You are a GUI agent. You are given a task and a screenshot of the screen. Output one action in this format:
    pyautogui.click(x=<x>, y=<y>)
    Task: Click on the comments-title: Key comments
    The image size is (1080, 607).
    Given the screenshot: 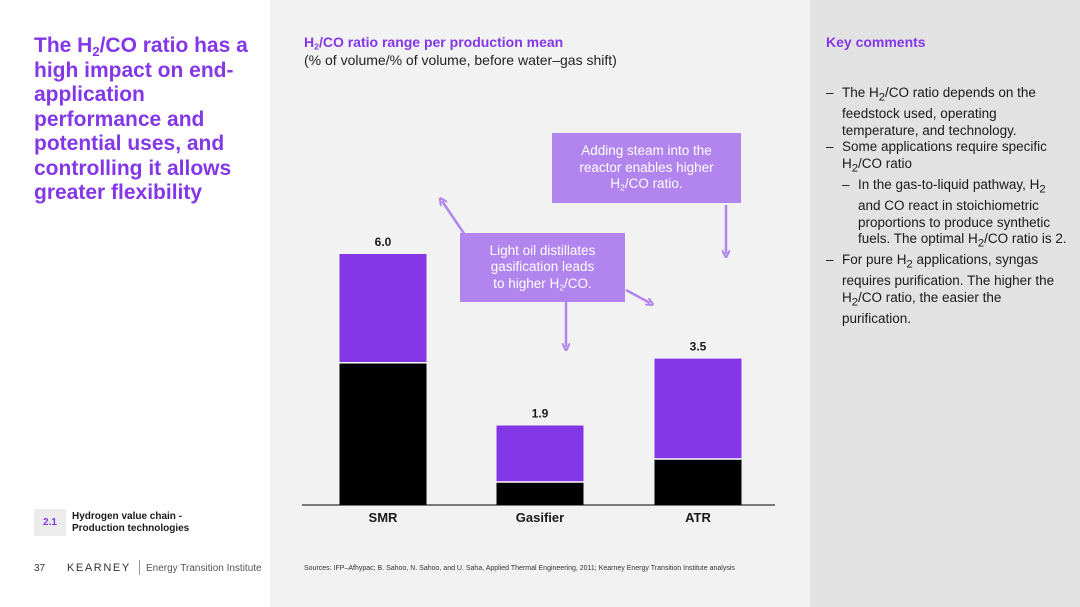 What is the action you would take?
    pyautogui.click(x=876, y=42)
    